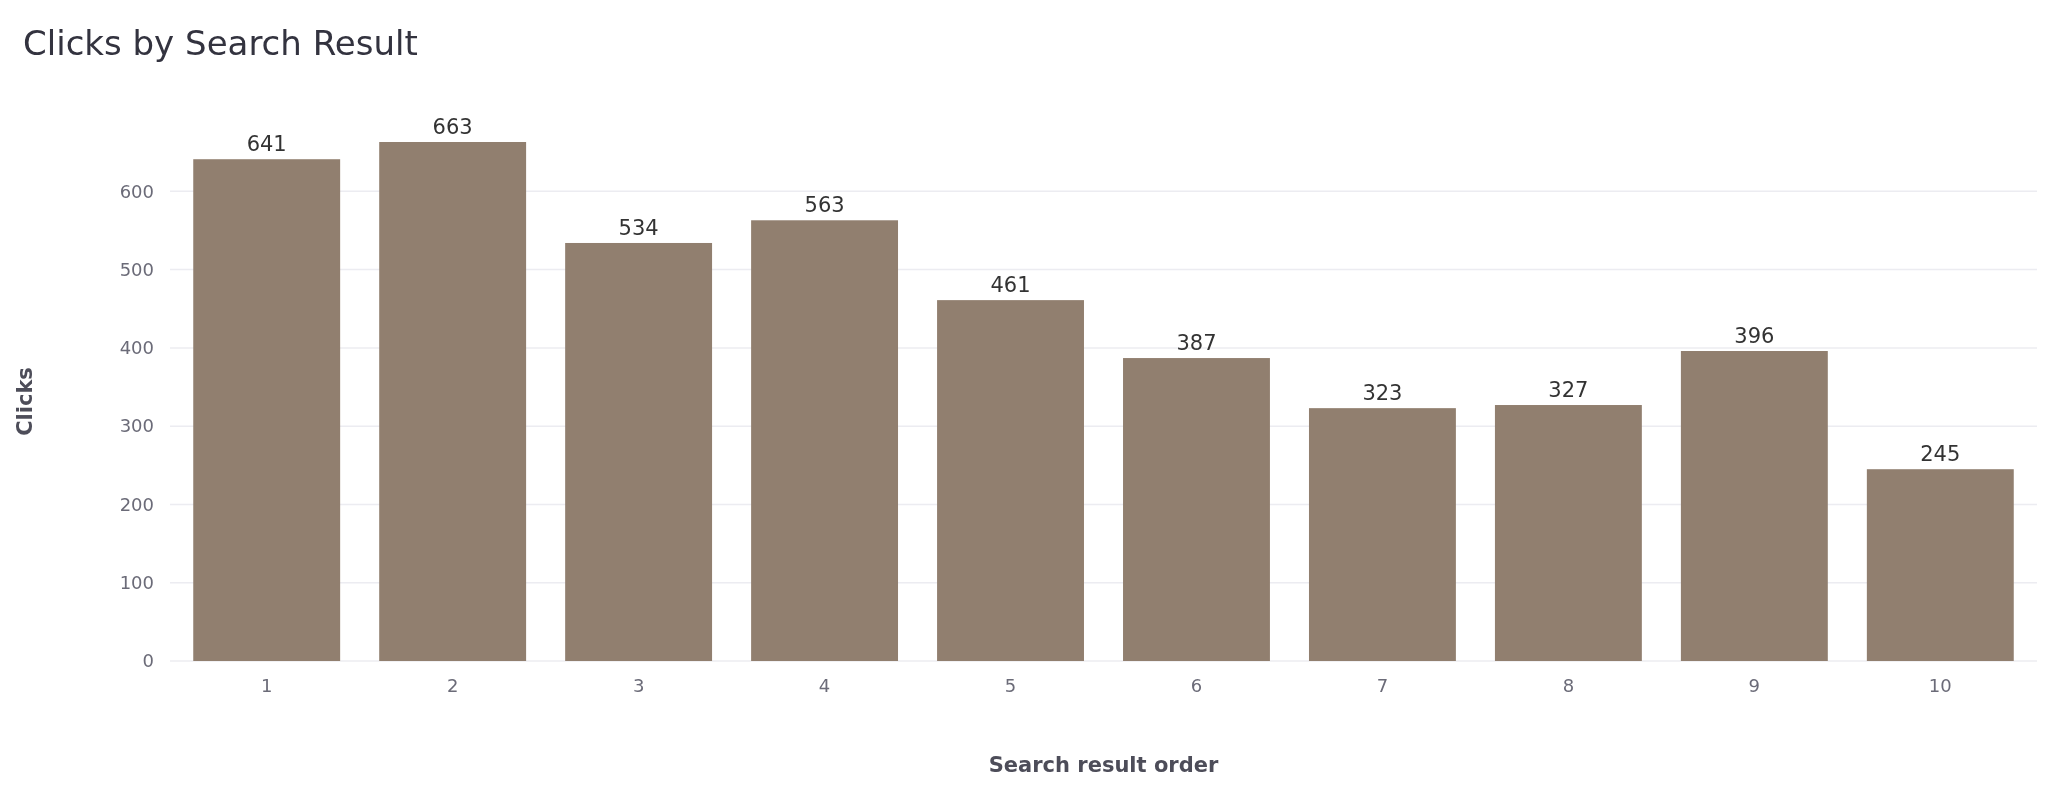 This screenshot has width=2072, height=792. Describe the element at coordinates (1568, 685) in the screenshot. I see `x-tick-label: 8` at that location.